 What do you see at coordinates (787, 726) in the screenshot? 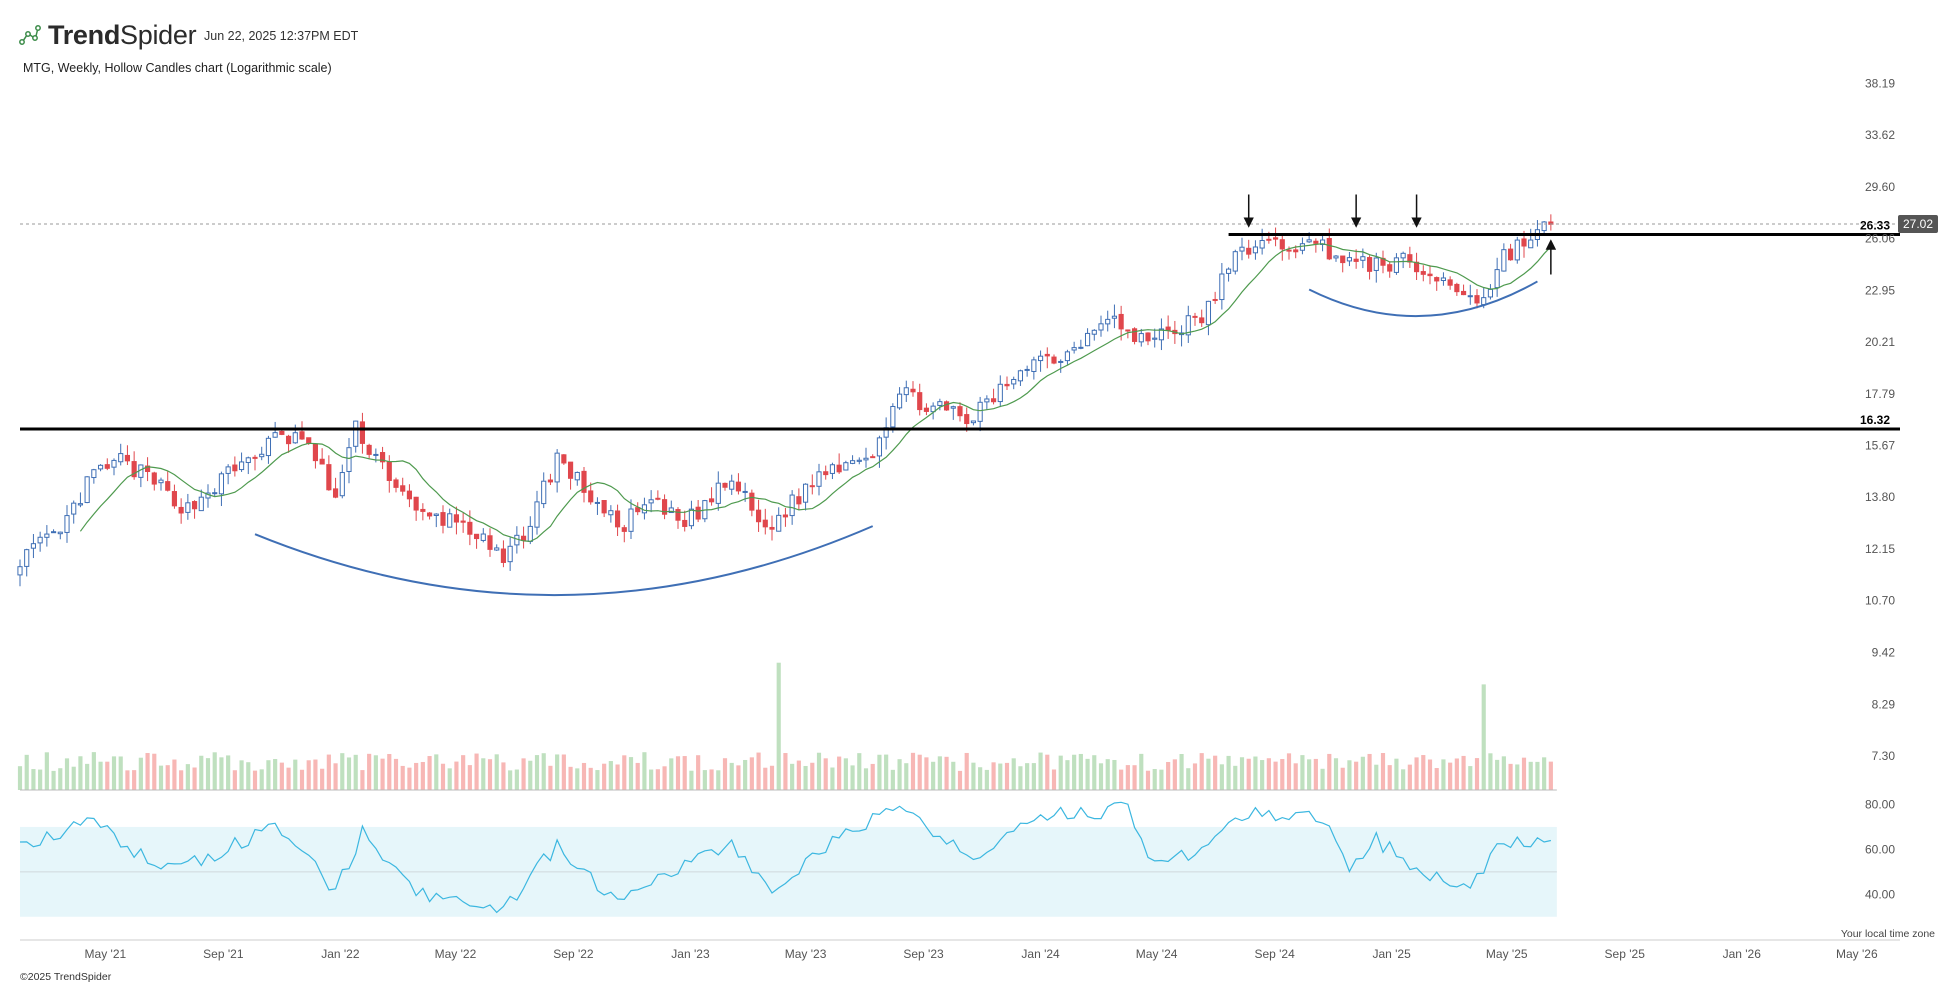
I see `volume-layer` at bounding box center [787, 726].